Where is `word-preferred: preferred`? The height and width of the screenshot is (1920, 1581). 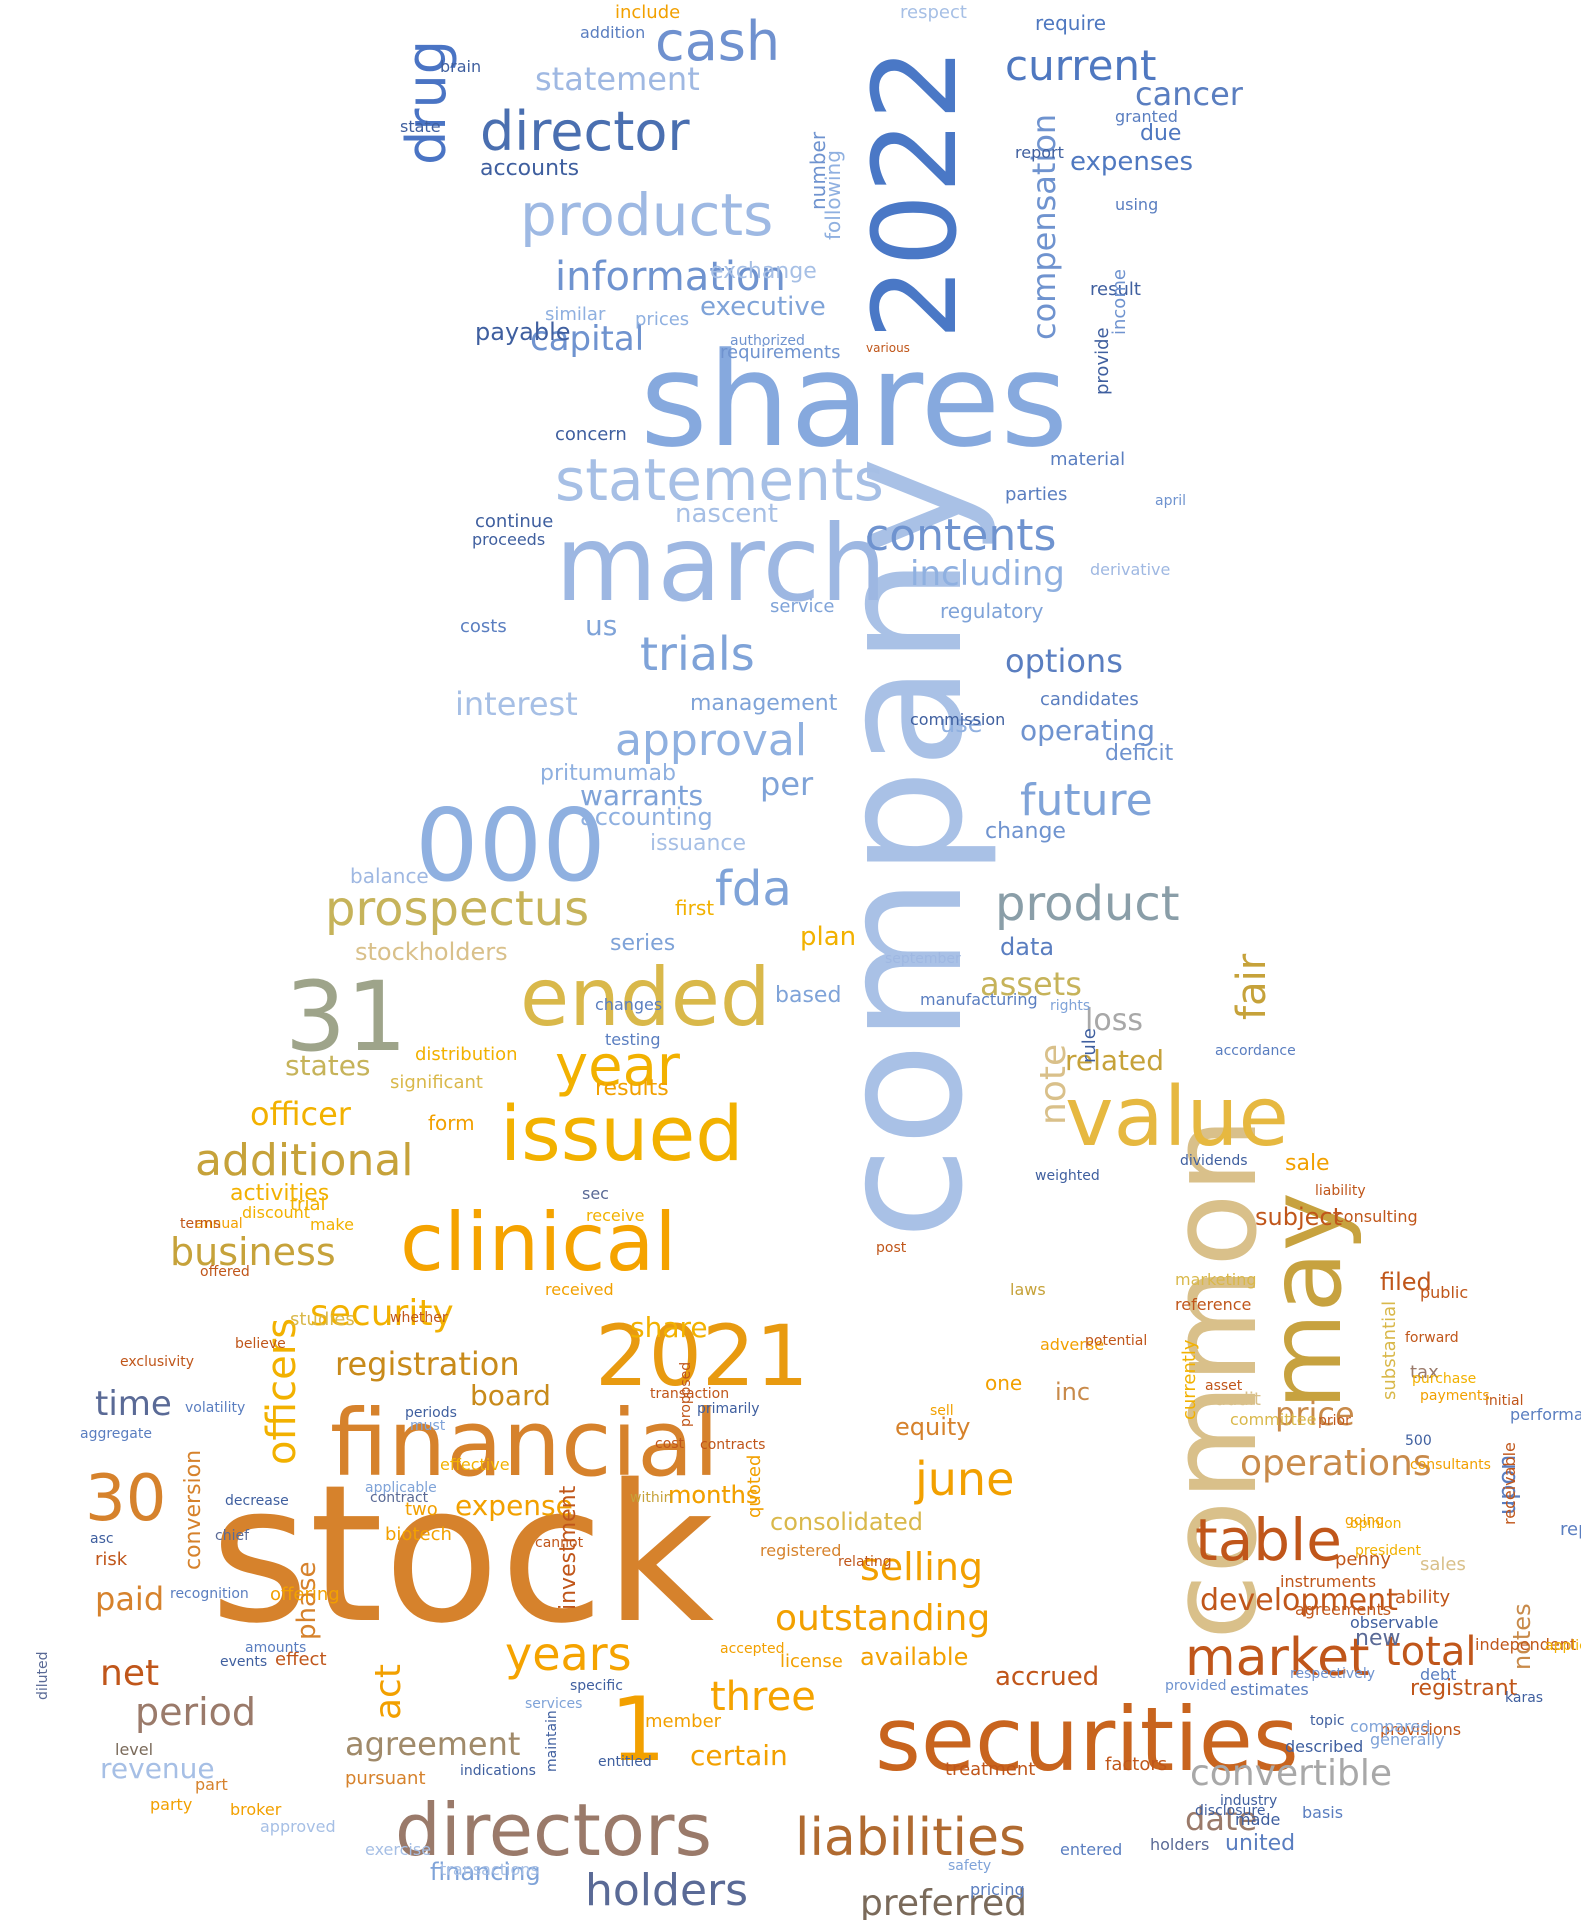
word-preferred: preferred is located at coordinates (943, 1901).